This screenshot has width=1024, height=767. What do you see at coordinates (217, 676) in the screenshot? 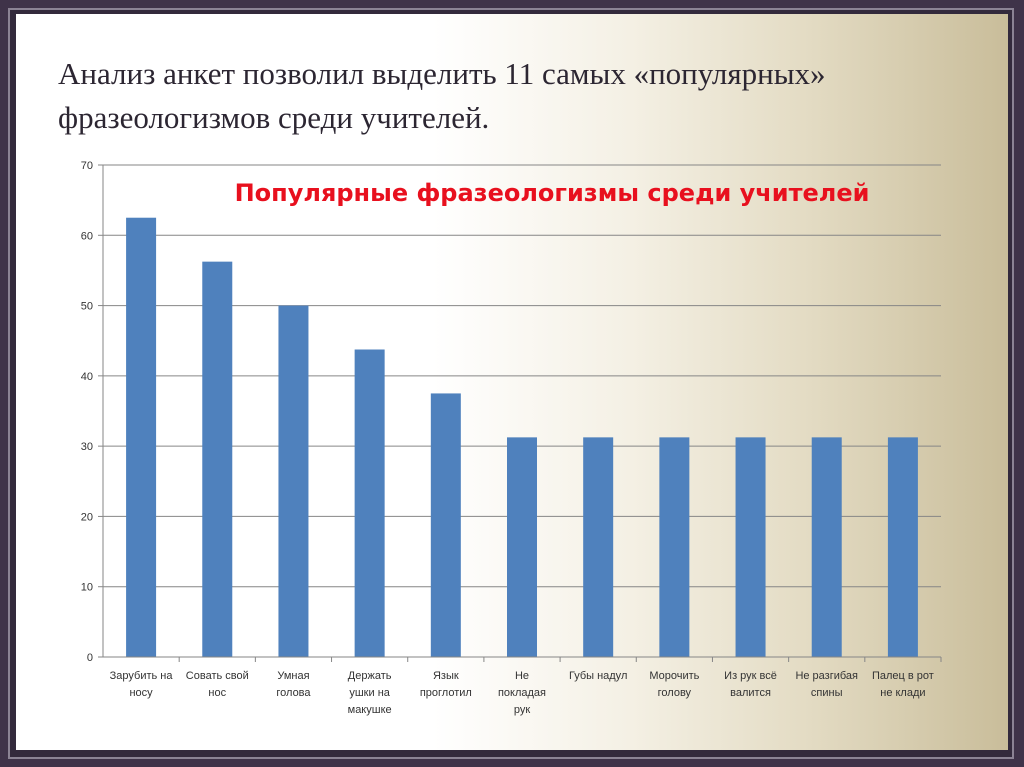
I see `x-tick-label-line: Совать свой` at bounding box center [217, 676].